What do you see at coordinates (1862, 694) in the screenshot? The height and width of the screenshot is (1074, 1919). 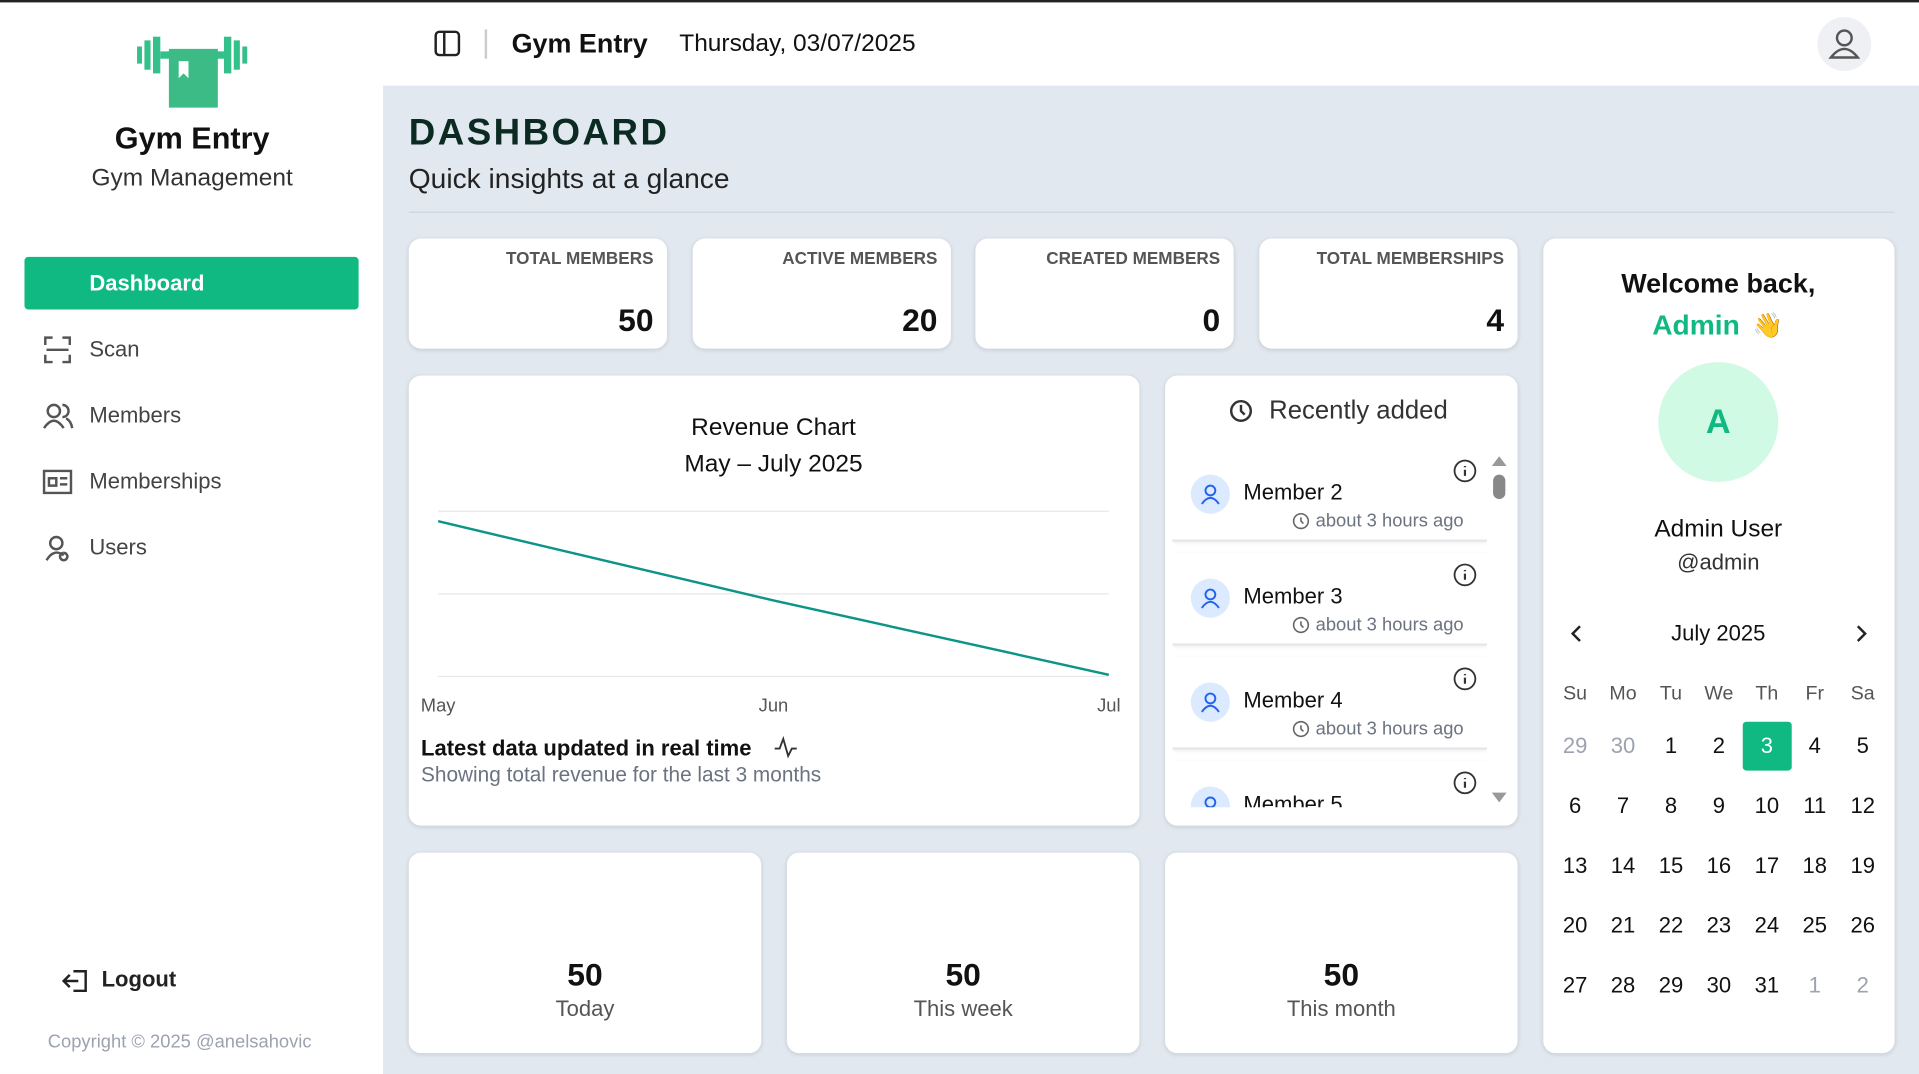 I see `weekday: Sa` at bounding box center [1862, 694].